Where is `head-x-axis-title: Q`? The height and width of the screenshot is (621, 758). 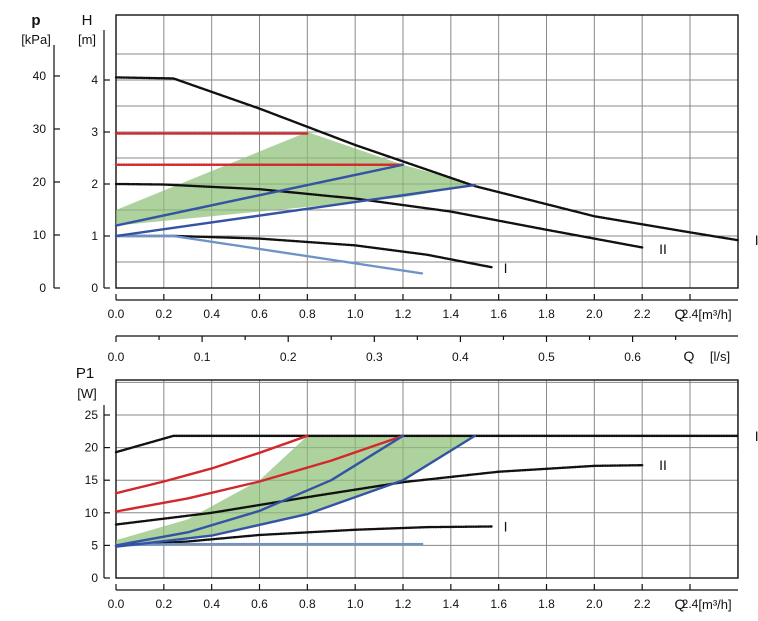 head-x-axis-title: Q is located at coordinates (680, 314).